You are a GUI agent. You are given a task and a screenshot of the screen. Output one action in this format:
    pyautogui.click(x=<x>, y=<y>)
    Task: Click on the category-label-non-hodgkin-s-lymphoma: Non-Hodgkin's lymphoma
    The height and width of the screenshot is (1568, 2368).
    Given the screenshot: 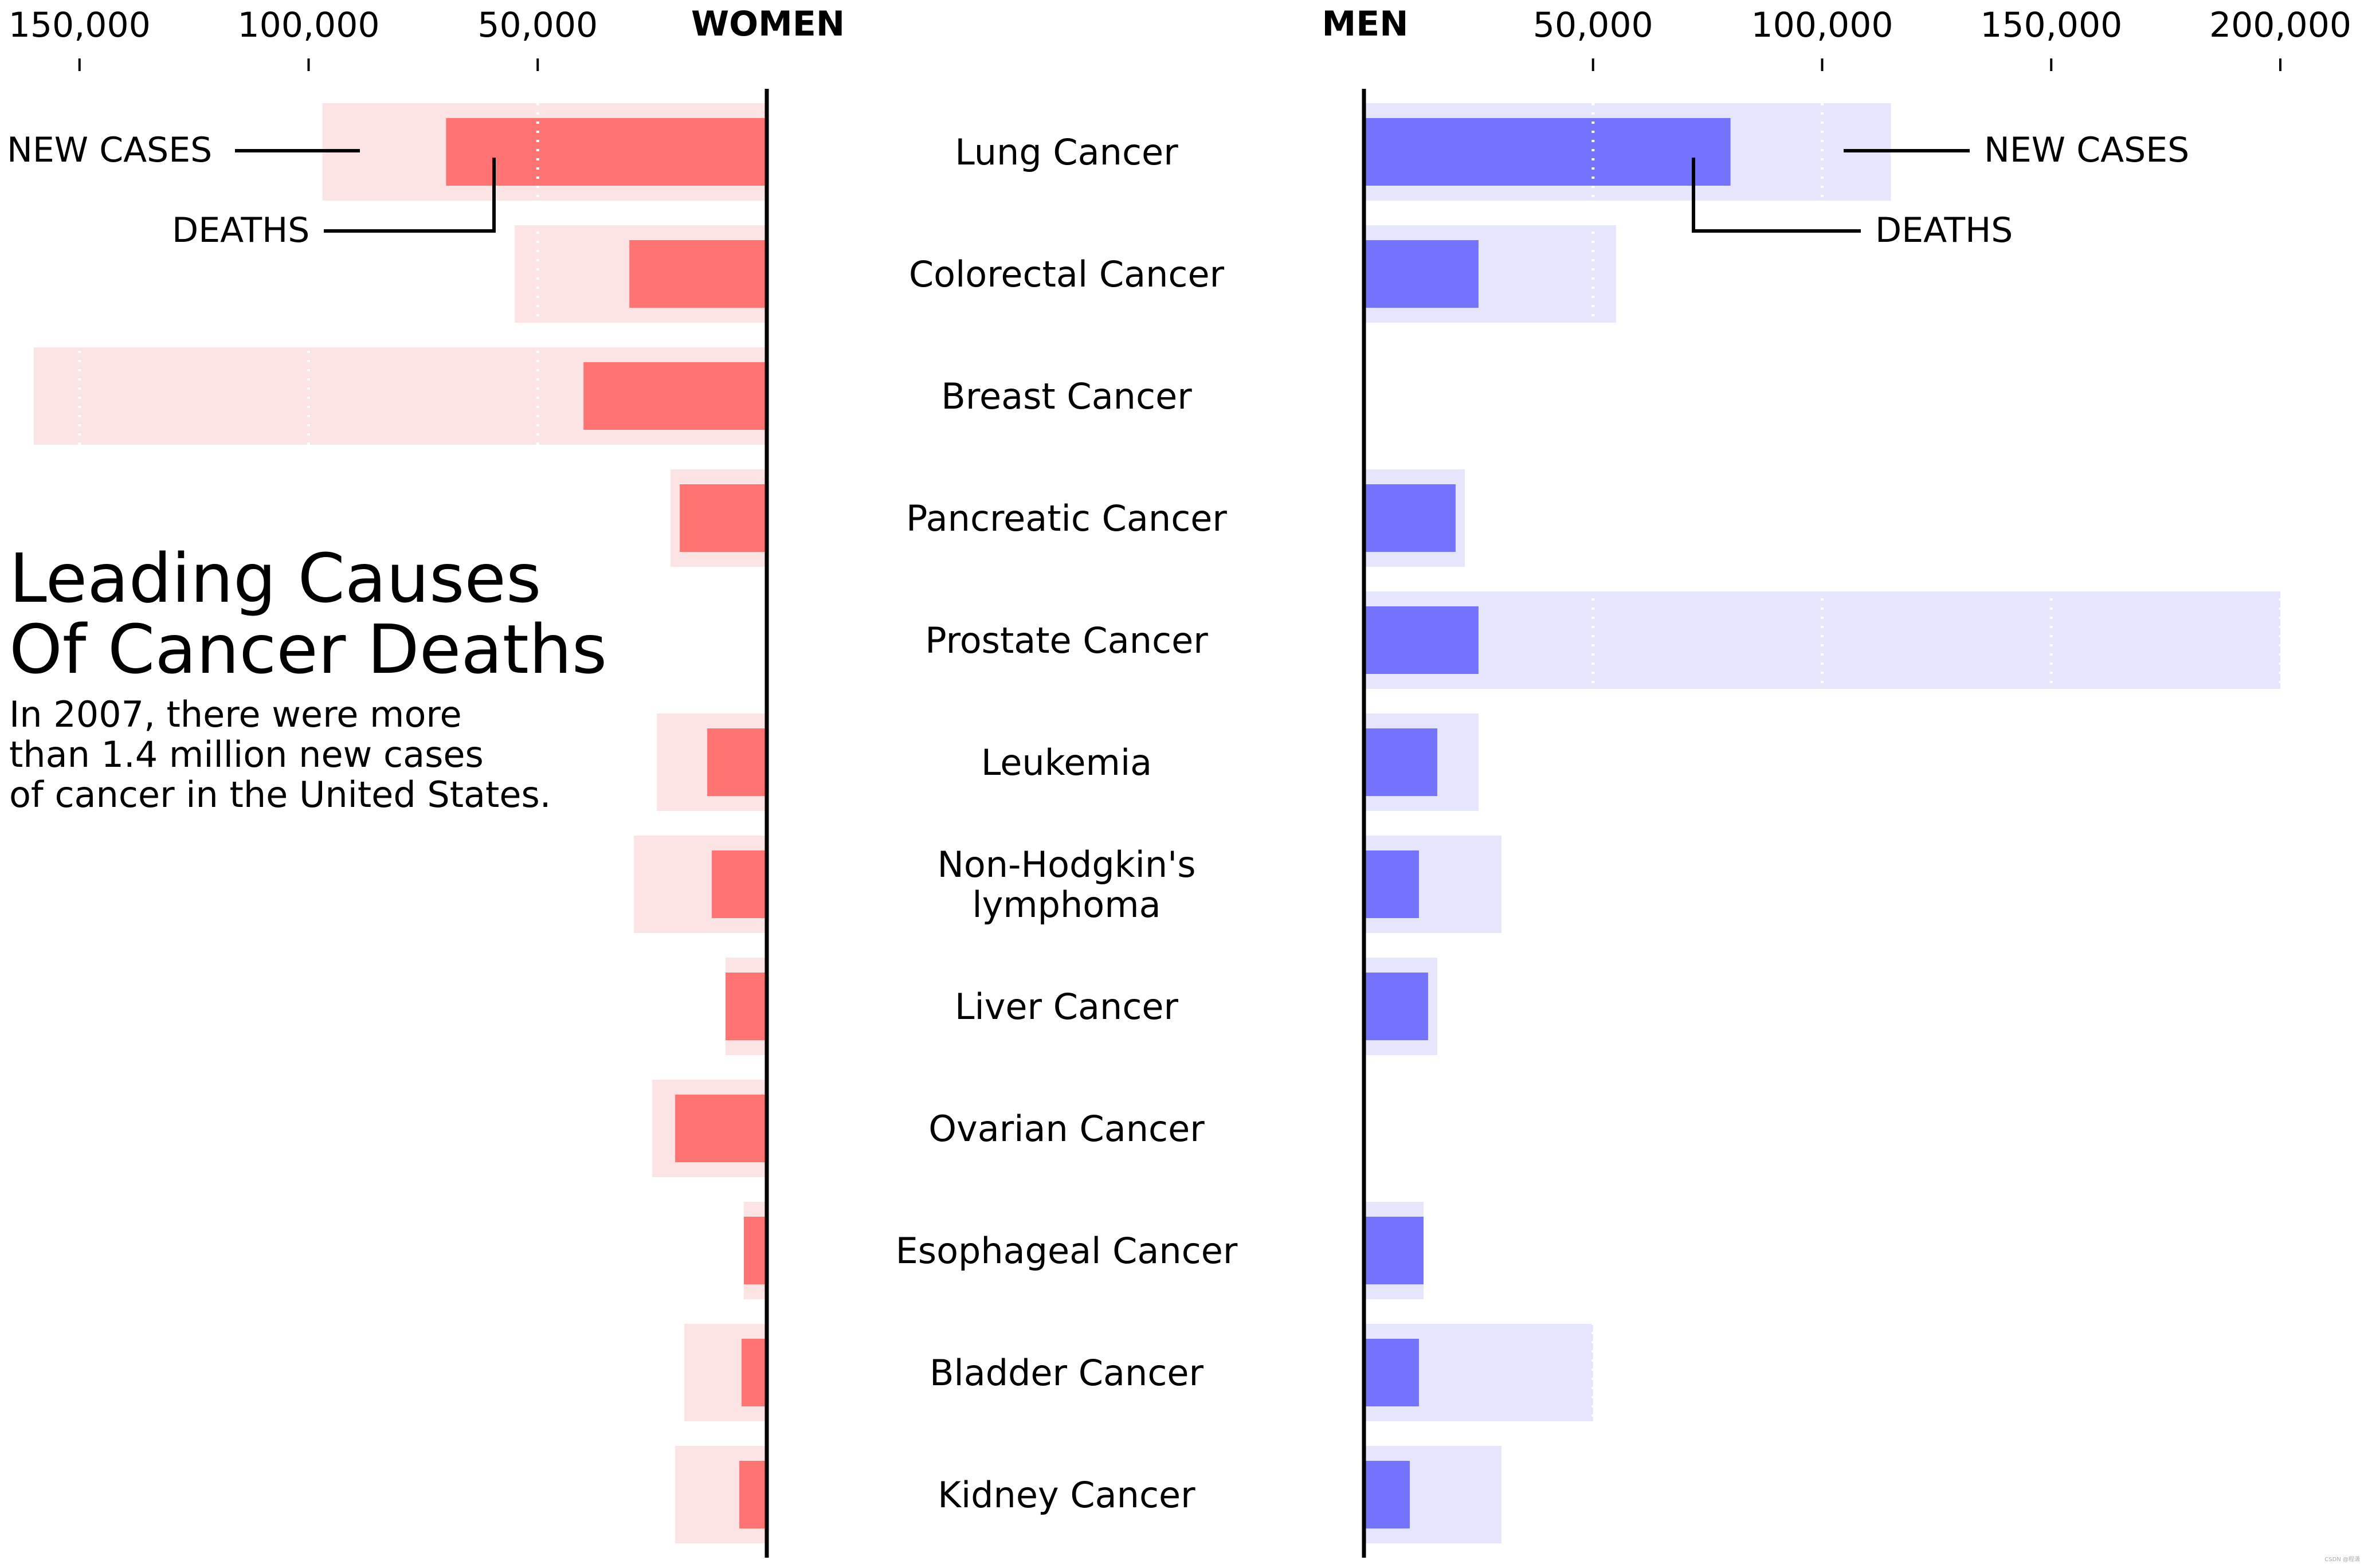 What is the action you would take?
    pyautogui.click(x=1066, y=885)
    